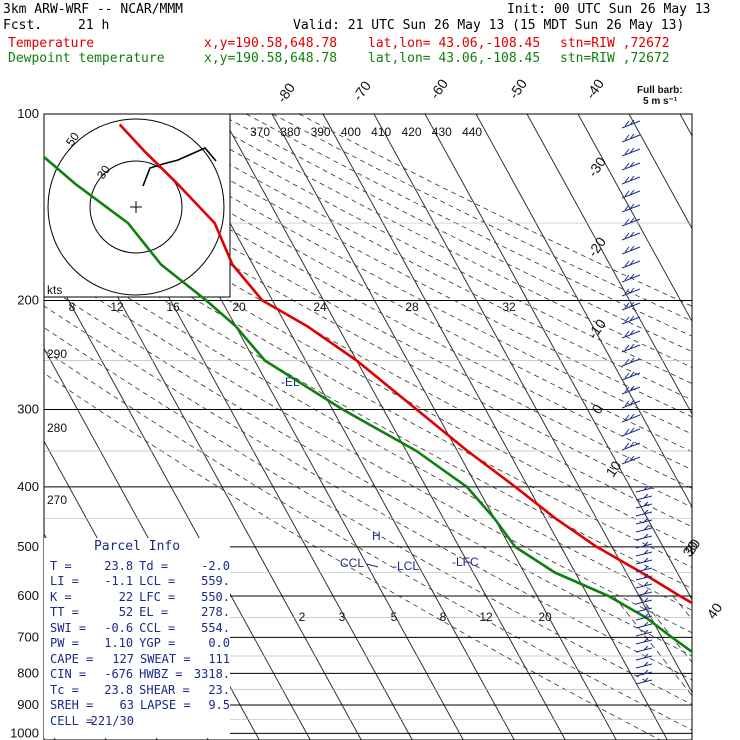 Image resolution: width=740 pixels, height=740 pixels. Describe the element at coordinates (381, 132) in the screenshot. I see `theta-e-label: 410` at that location.